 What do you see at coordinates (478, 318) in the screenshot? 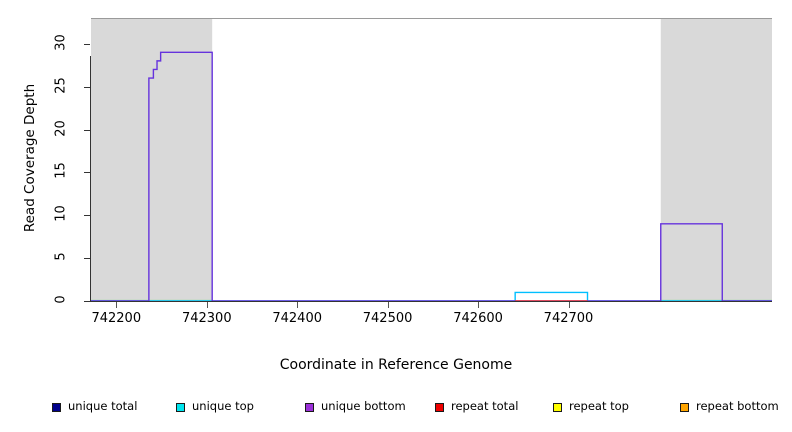
I see `x-tick-label: 742600` at bounding box center [478, 318].